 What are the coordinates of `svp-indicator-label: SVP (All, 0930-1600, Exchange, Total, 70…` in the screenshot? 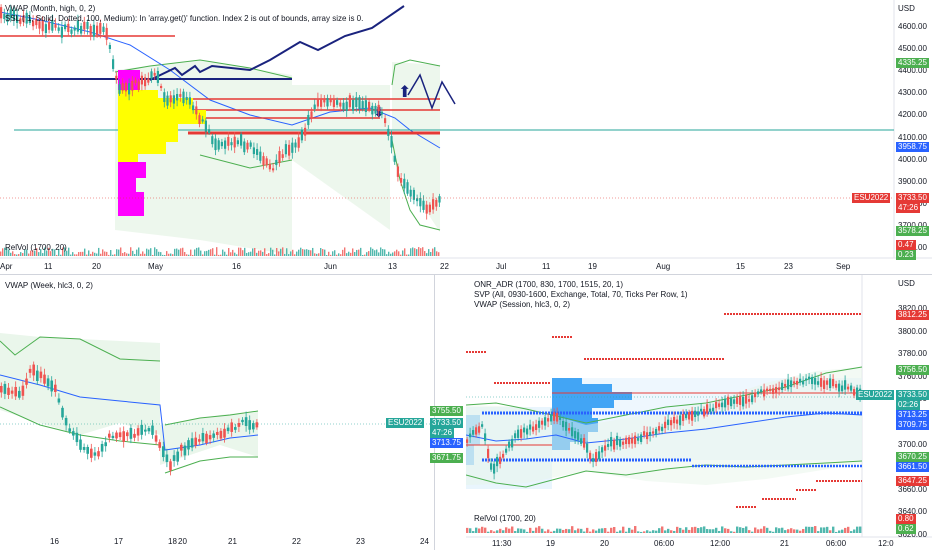 It's located at (581, 294).